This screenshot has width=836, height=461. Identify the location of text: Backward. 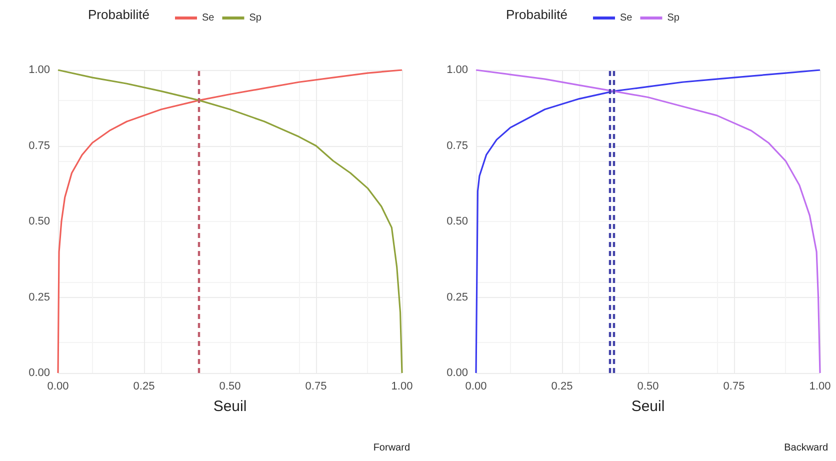
(806, 448).